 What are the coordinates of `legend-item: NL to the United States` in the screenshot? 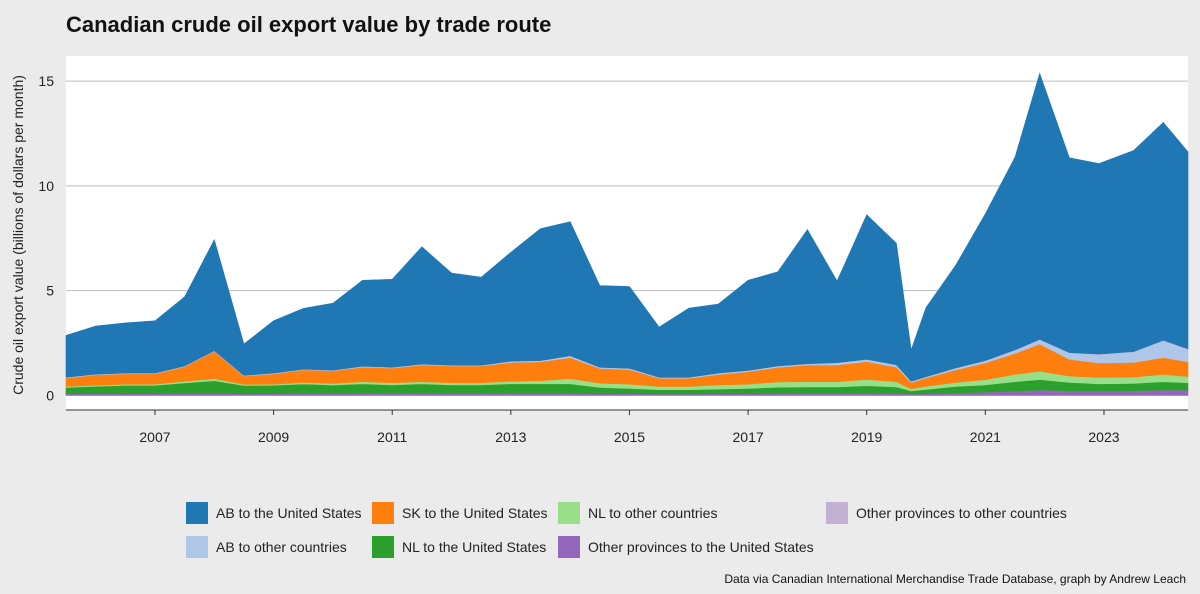 It's located at (459, 547).